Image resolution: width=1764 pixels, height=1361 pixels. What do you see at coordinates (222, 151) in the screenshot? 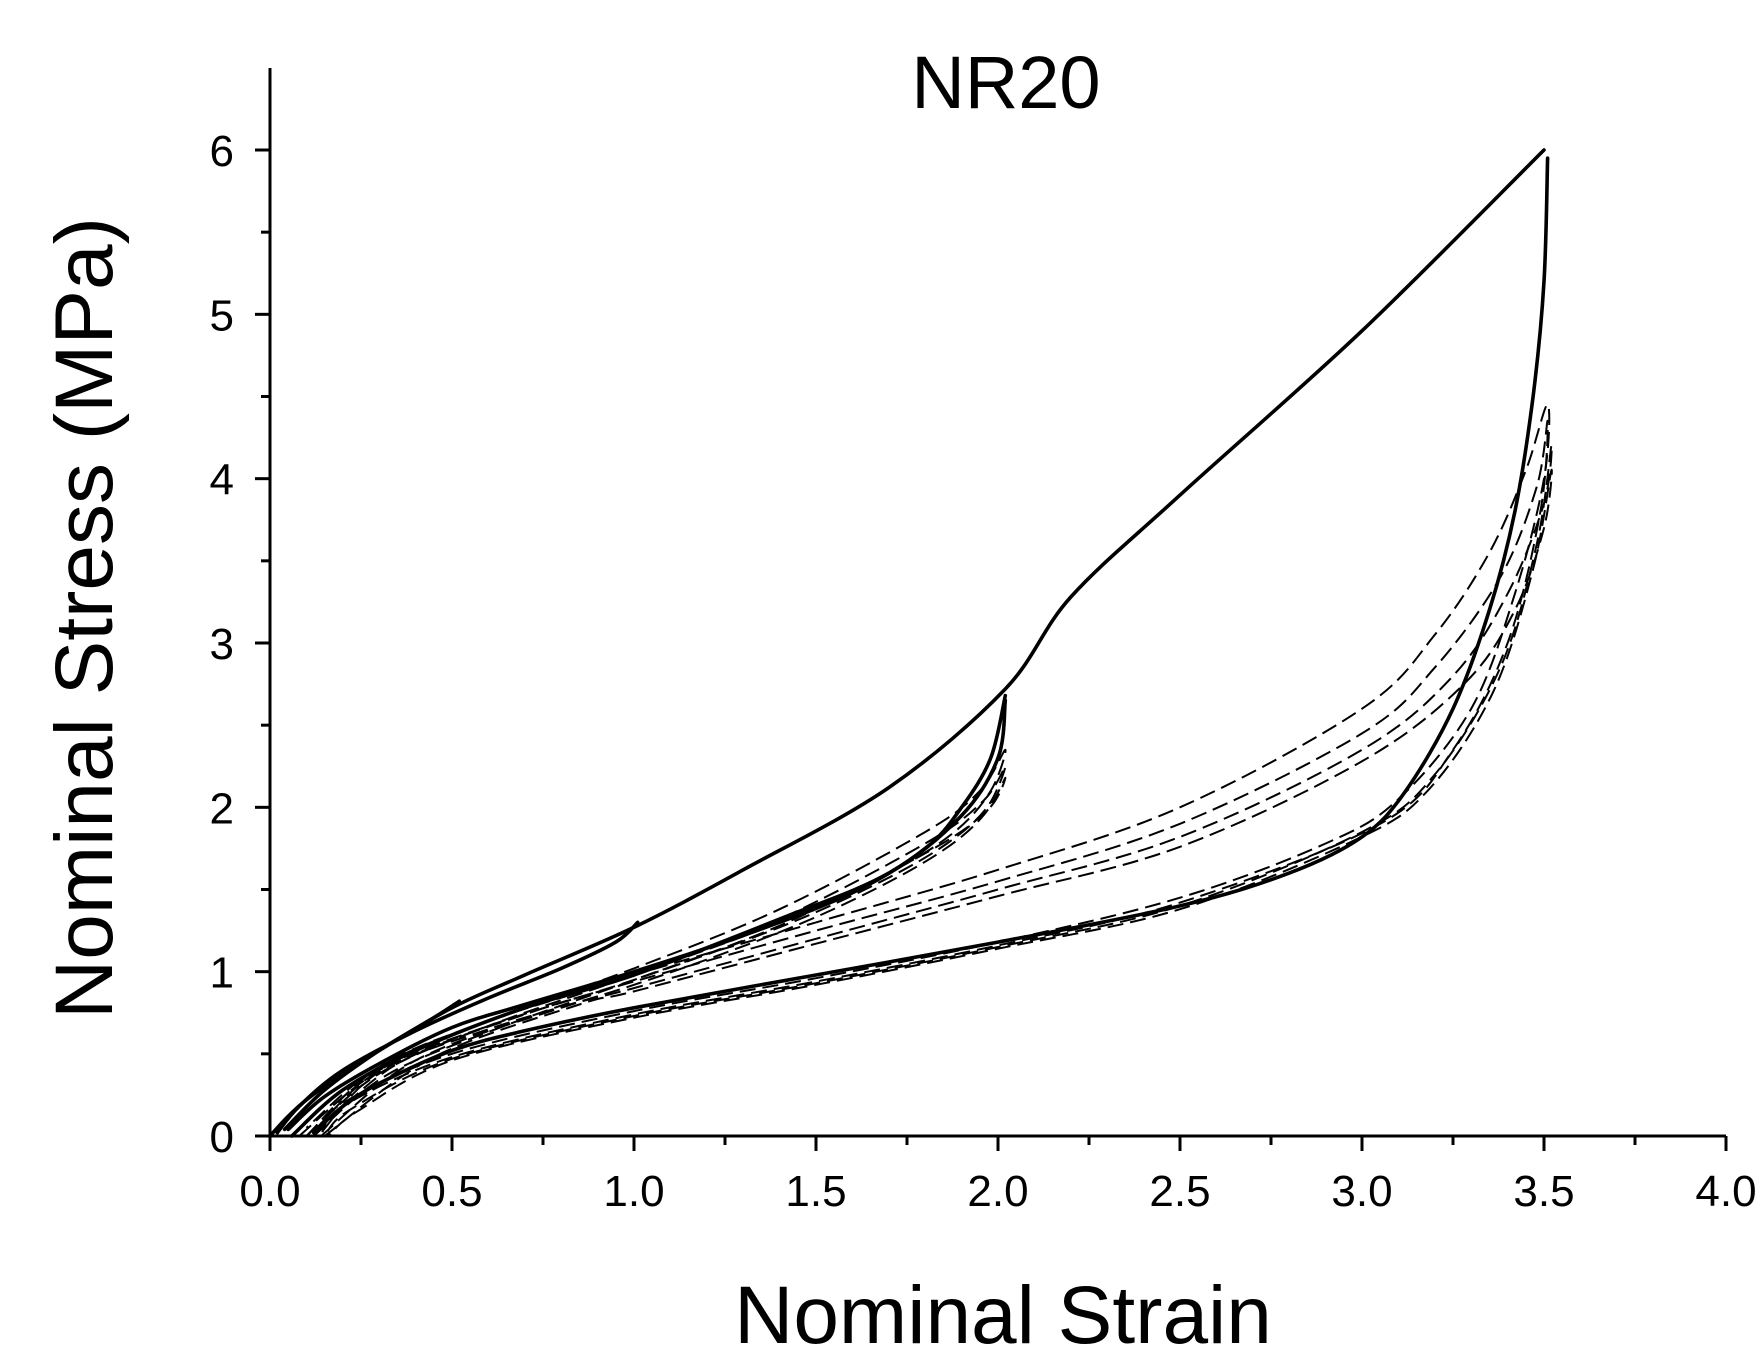
I see `y-tick-label: 6` at bounding box center [222, 151].